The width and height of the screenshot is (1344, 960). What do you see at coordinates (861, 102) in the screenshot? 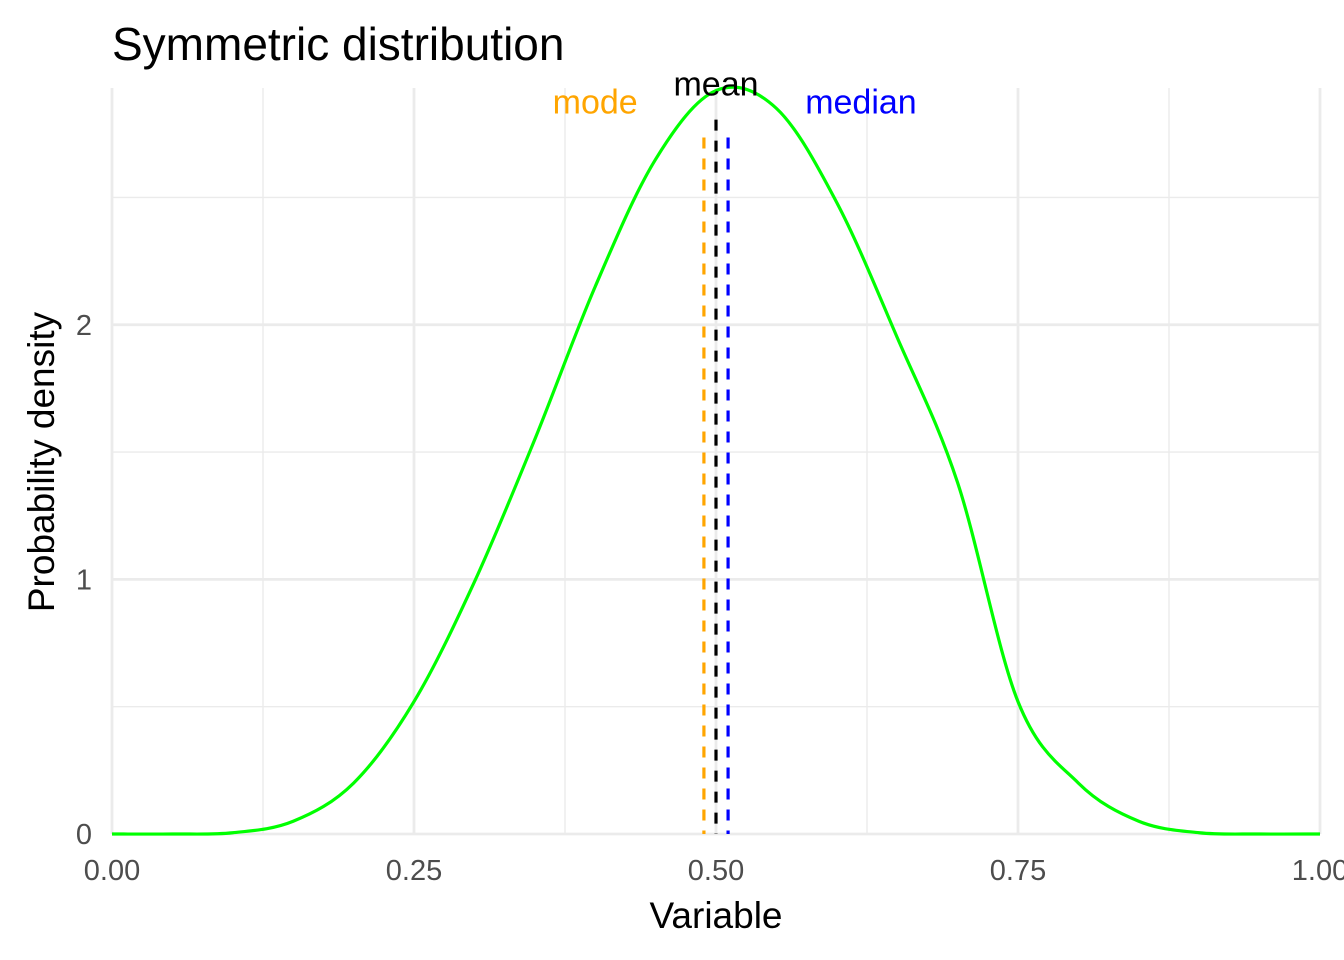
I see `median-label: median` at bounding box center [861, 102].